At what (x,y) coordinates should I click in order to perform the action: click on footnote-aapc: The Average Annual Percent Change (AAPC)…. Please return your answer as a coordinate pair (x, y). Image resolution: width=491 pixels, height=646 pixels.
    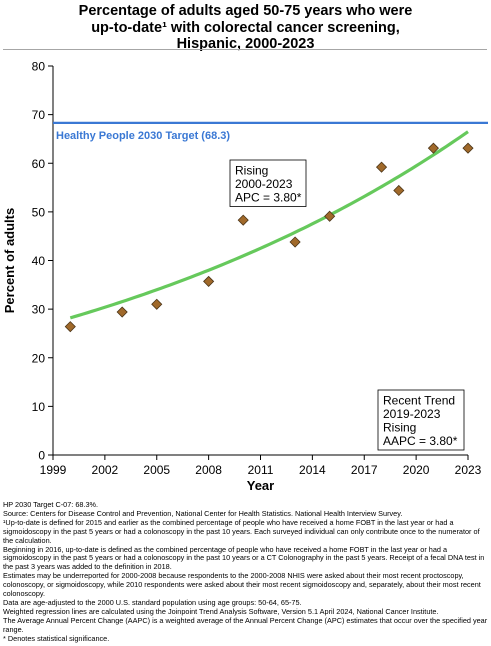
    Looking at the image, I should click on (245, 624).